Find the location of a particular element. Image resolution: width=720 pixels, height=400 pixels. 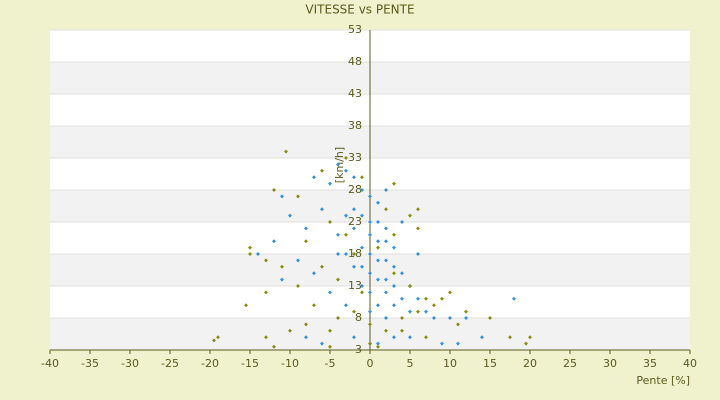

y-tick-label: 13 is located at coordinates (355, 285).